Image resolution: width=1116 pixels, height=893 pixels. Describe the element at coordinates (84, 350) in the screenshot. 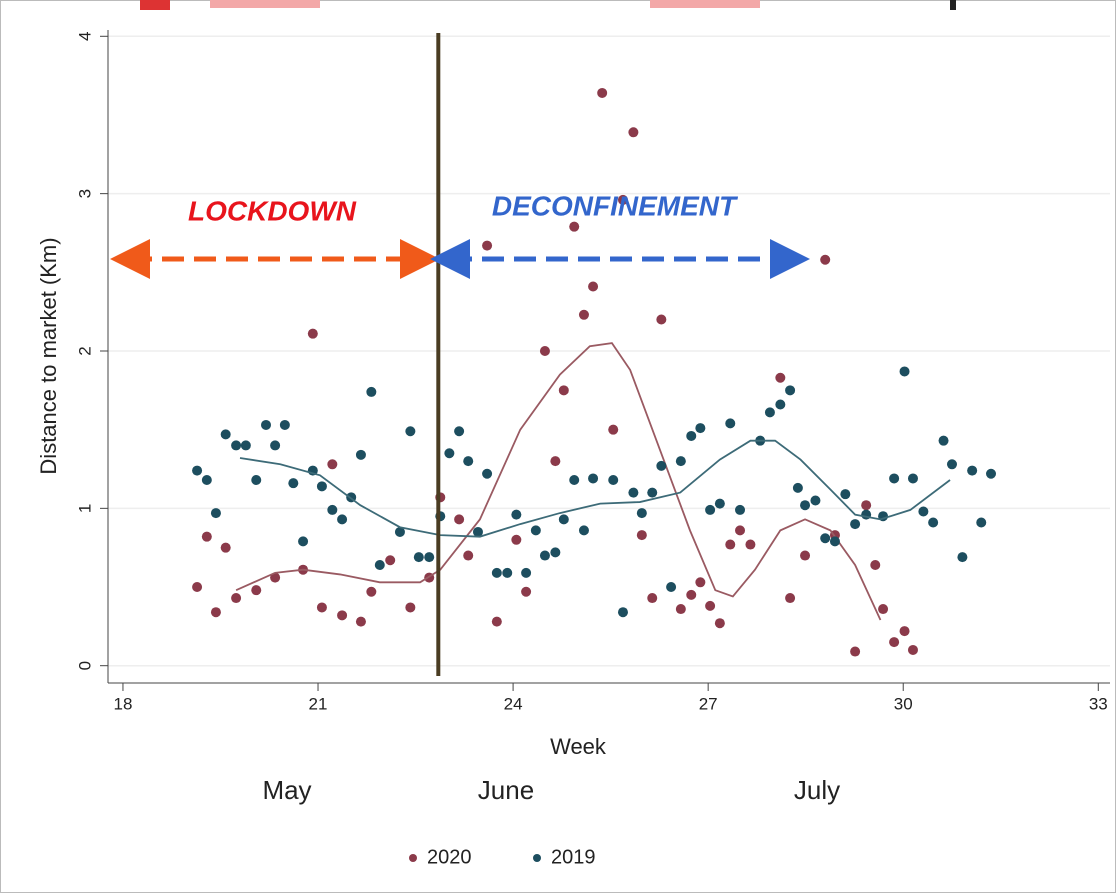

I see `y-tick-label: 2` at that location.